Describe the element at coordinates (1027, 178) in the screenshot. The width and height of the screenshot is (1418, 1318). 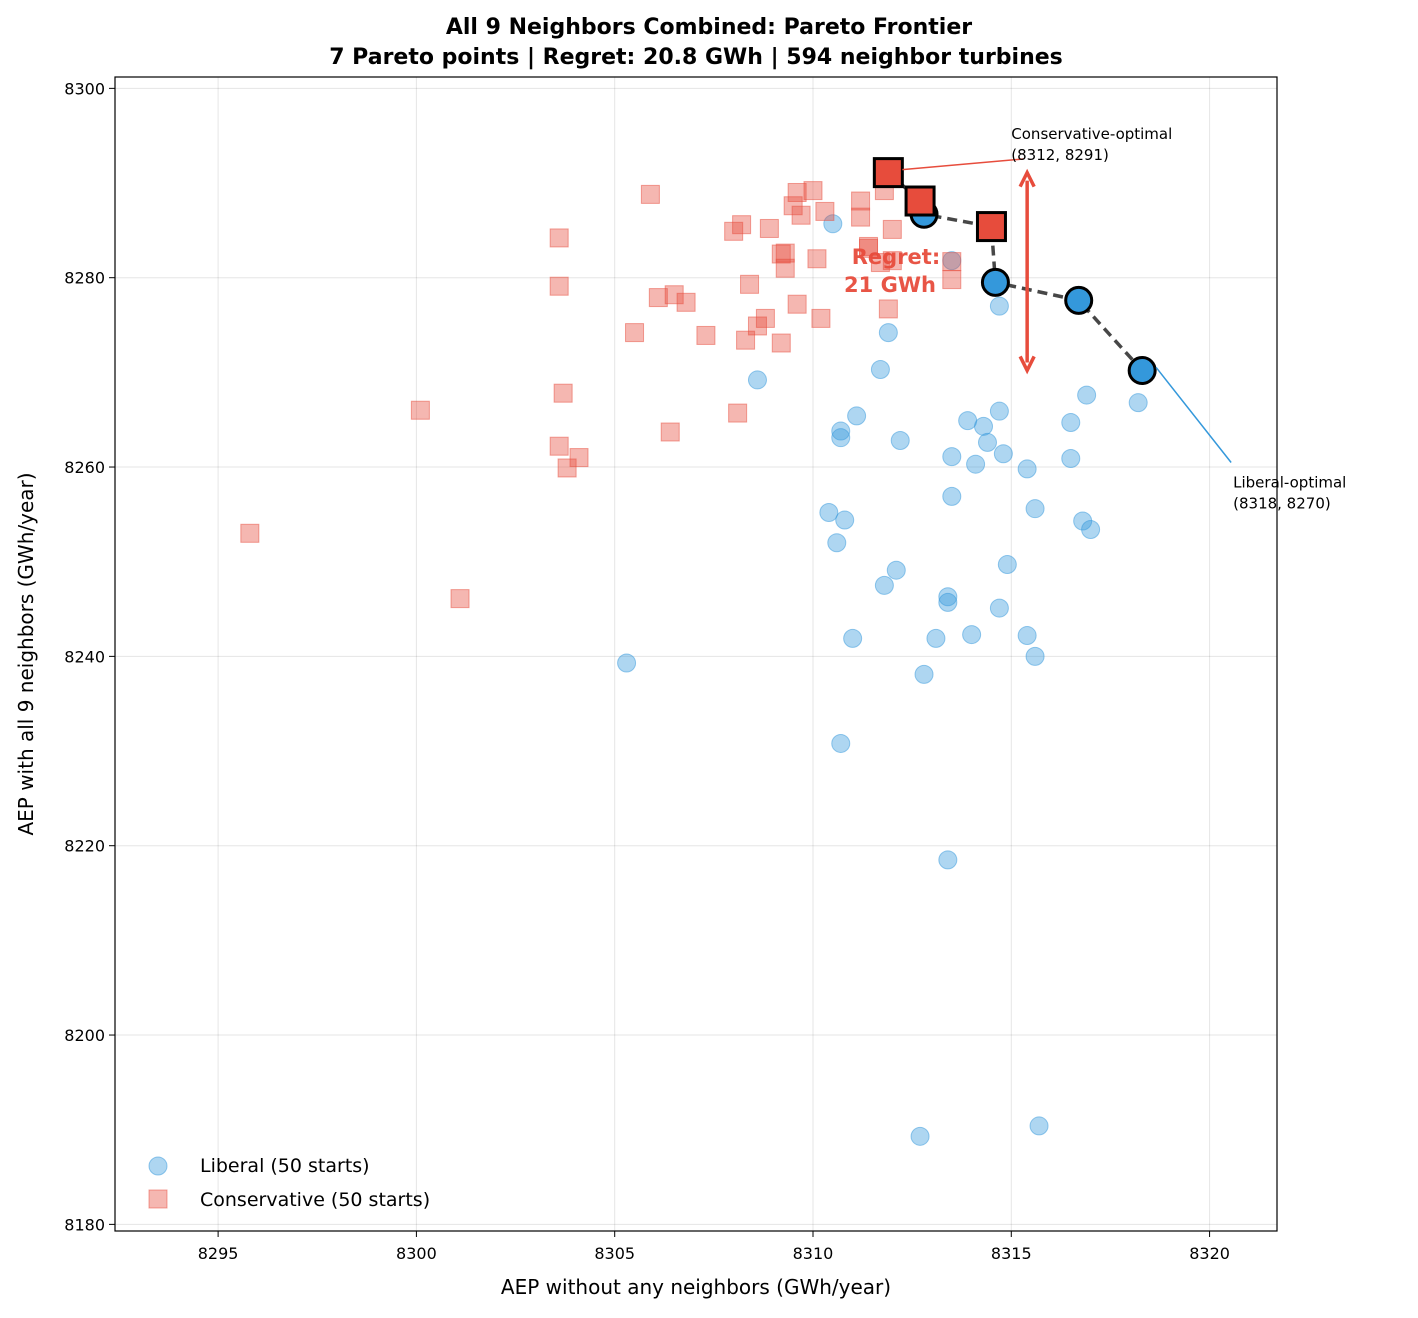
I see `regret-arrow-head-top` at that location.